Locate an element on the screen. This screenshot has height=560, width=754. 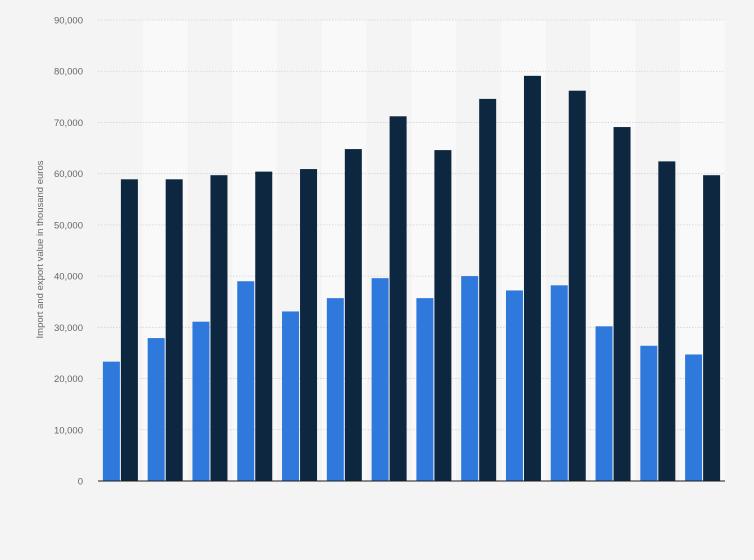
y-tick-label: 70,000 is located at coordinates (68, 123).